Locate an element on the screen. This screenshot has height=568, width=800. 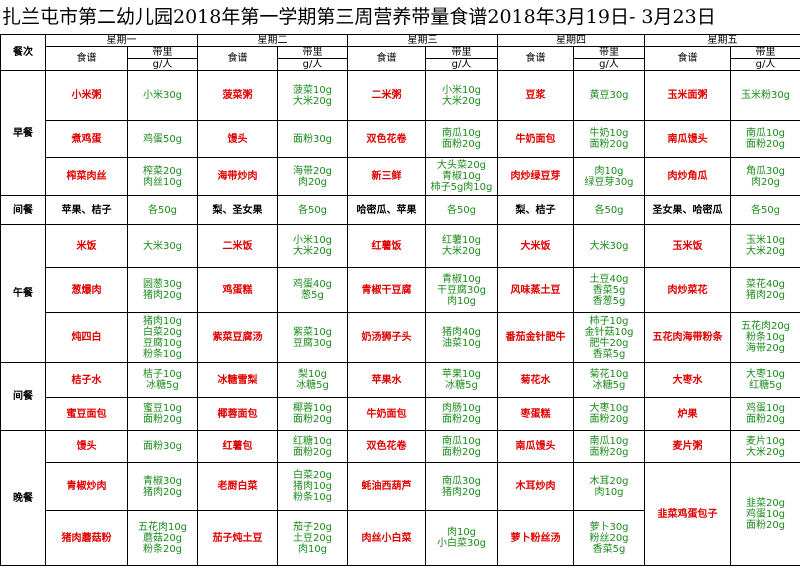
day-header: 星期二 is located at coordinates (272, 40).